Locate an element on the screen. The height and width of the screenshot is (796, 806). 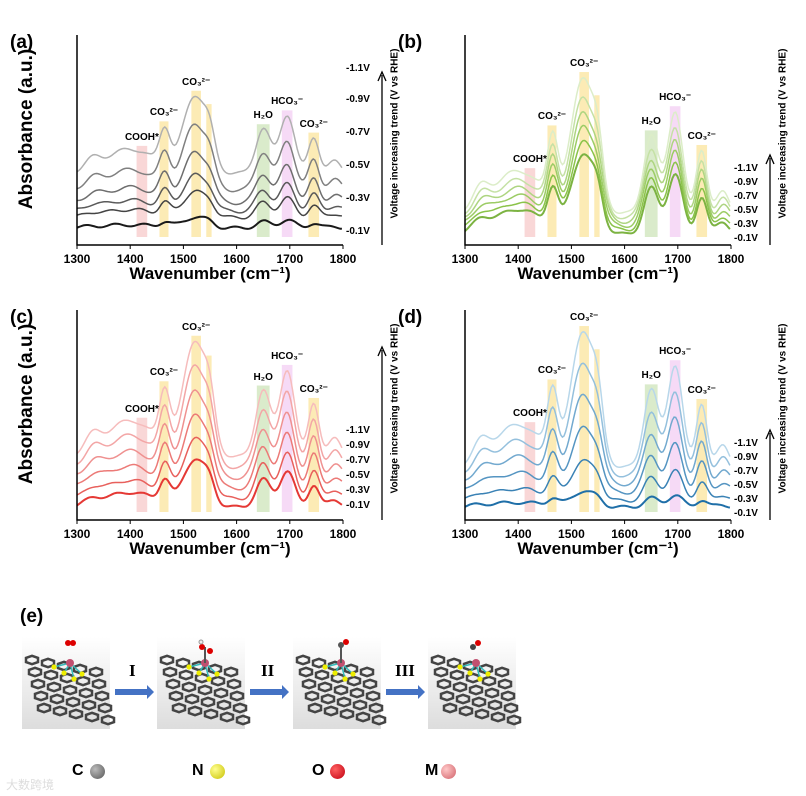
legend-m-label: M is located at coordinates (432, 770).